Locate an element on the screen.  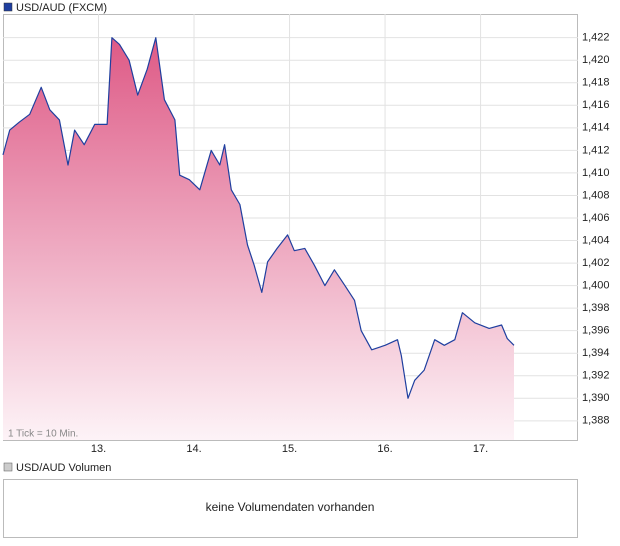
y-tick-label: 1,418 is located at coordinates (596, 83).